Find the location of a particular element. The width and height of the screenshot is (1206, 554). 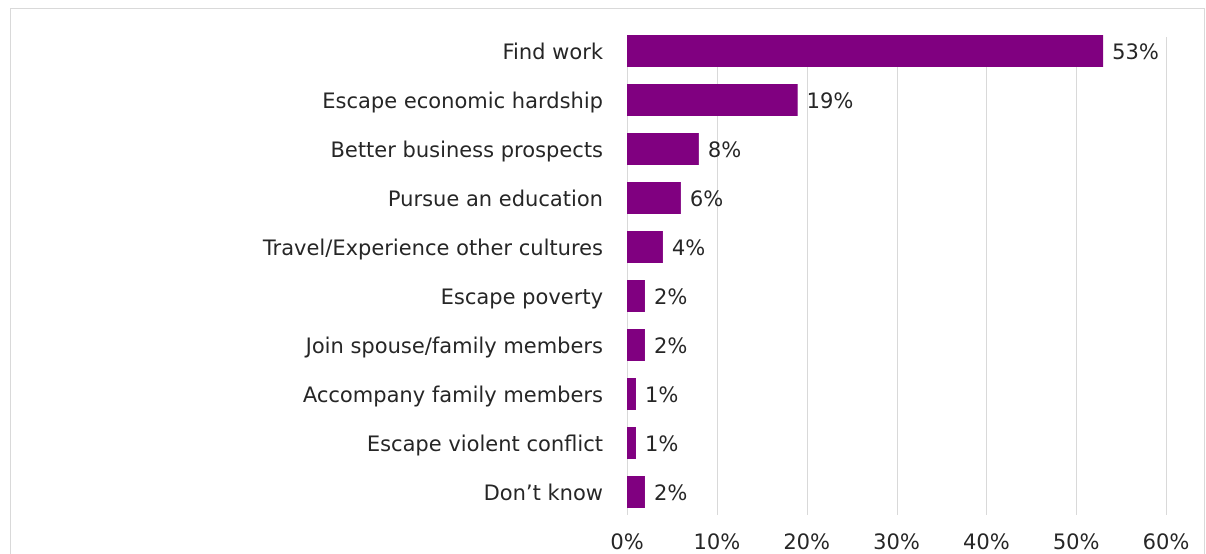

category-label: Find work is located at coordinates (552, 52).